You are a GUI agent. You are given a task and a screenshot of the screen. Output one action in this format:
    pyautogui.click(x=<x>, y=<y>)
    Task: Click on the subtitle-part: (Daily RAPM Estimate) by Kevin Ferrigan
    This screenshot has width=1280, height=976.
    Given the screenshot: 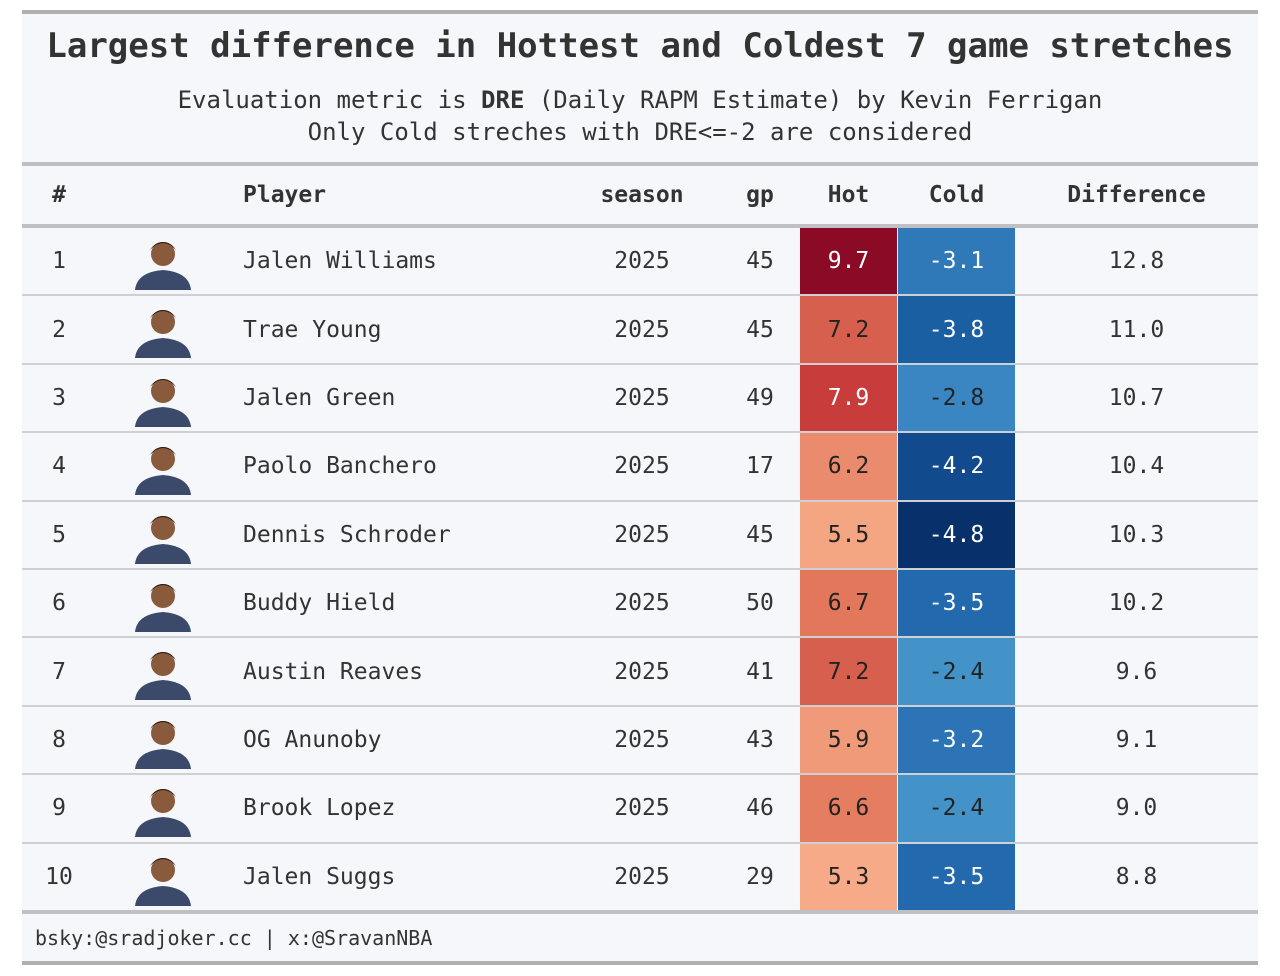 What is the action you would take?
    pyautogui.click(x=813, y=100)
    